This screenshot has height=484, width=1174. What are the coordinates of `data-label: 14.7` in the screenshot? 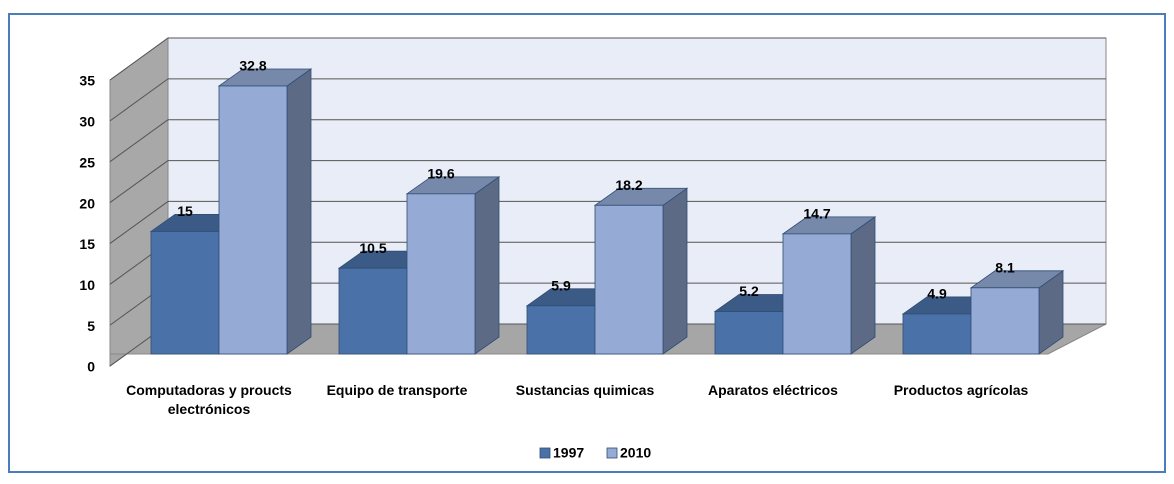 It's located at (816, 214).